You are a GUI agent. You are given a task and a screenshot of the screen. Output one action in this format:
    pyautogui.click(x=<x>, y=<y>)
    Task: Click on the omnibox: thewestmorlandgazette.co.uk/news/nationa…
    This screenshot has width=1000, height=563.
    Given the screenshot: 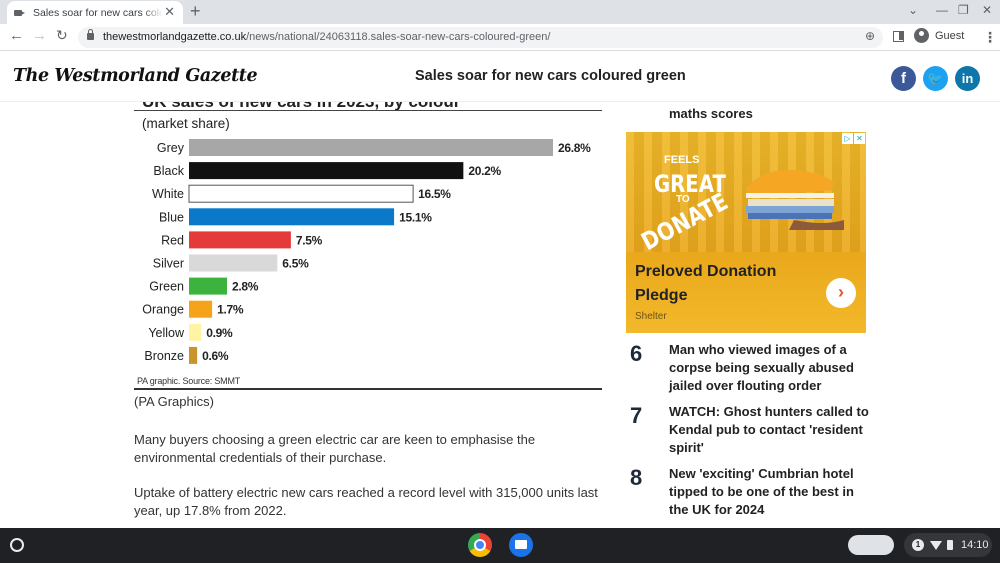 What is the action you would take?
    pyautogui.click(x=480, y=37)
    